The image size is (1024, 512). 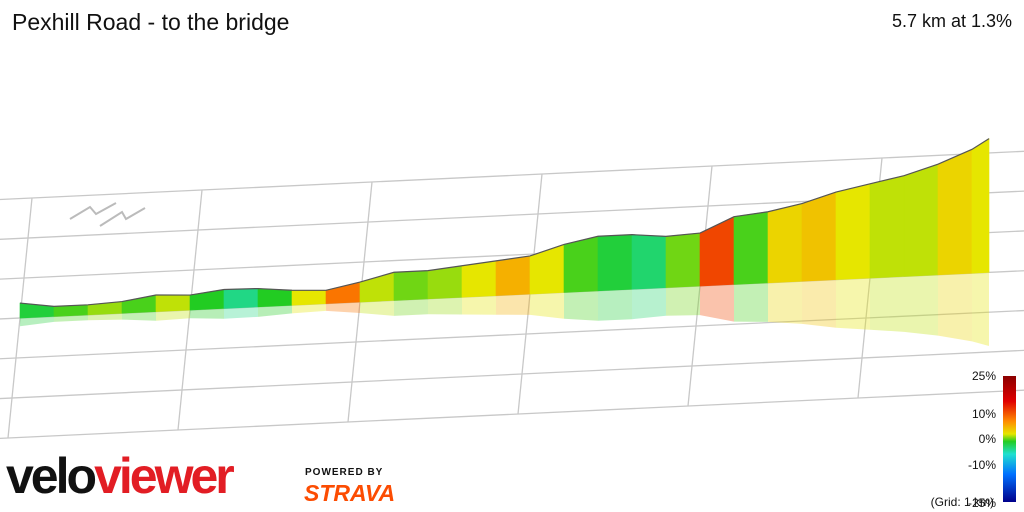 I want to click on segment-summary: 5.7 km at 1.3%, so click(x=951, y=21).